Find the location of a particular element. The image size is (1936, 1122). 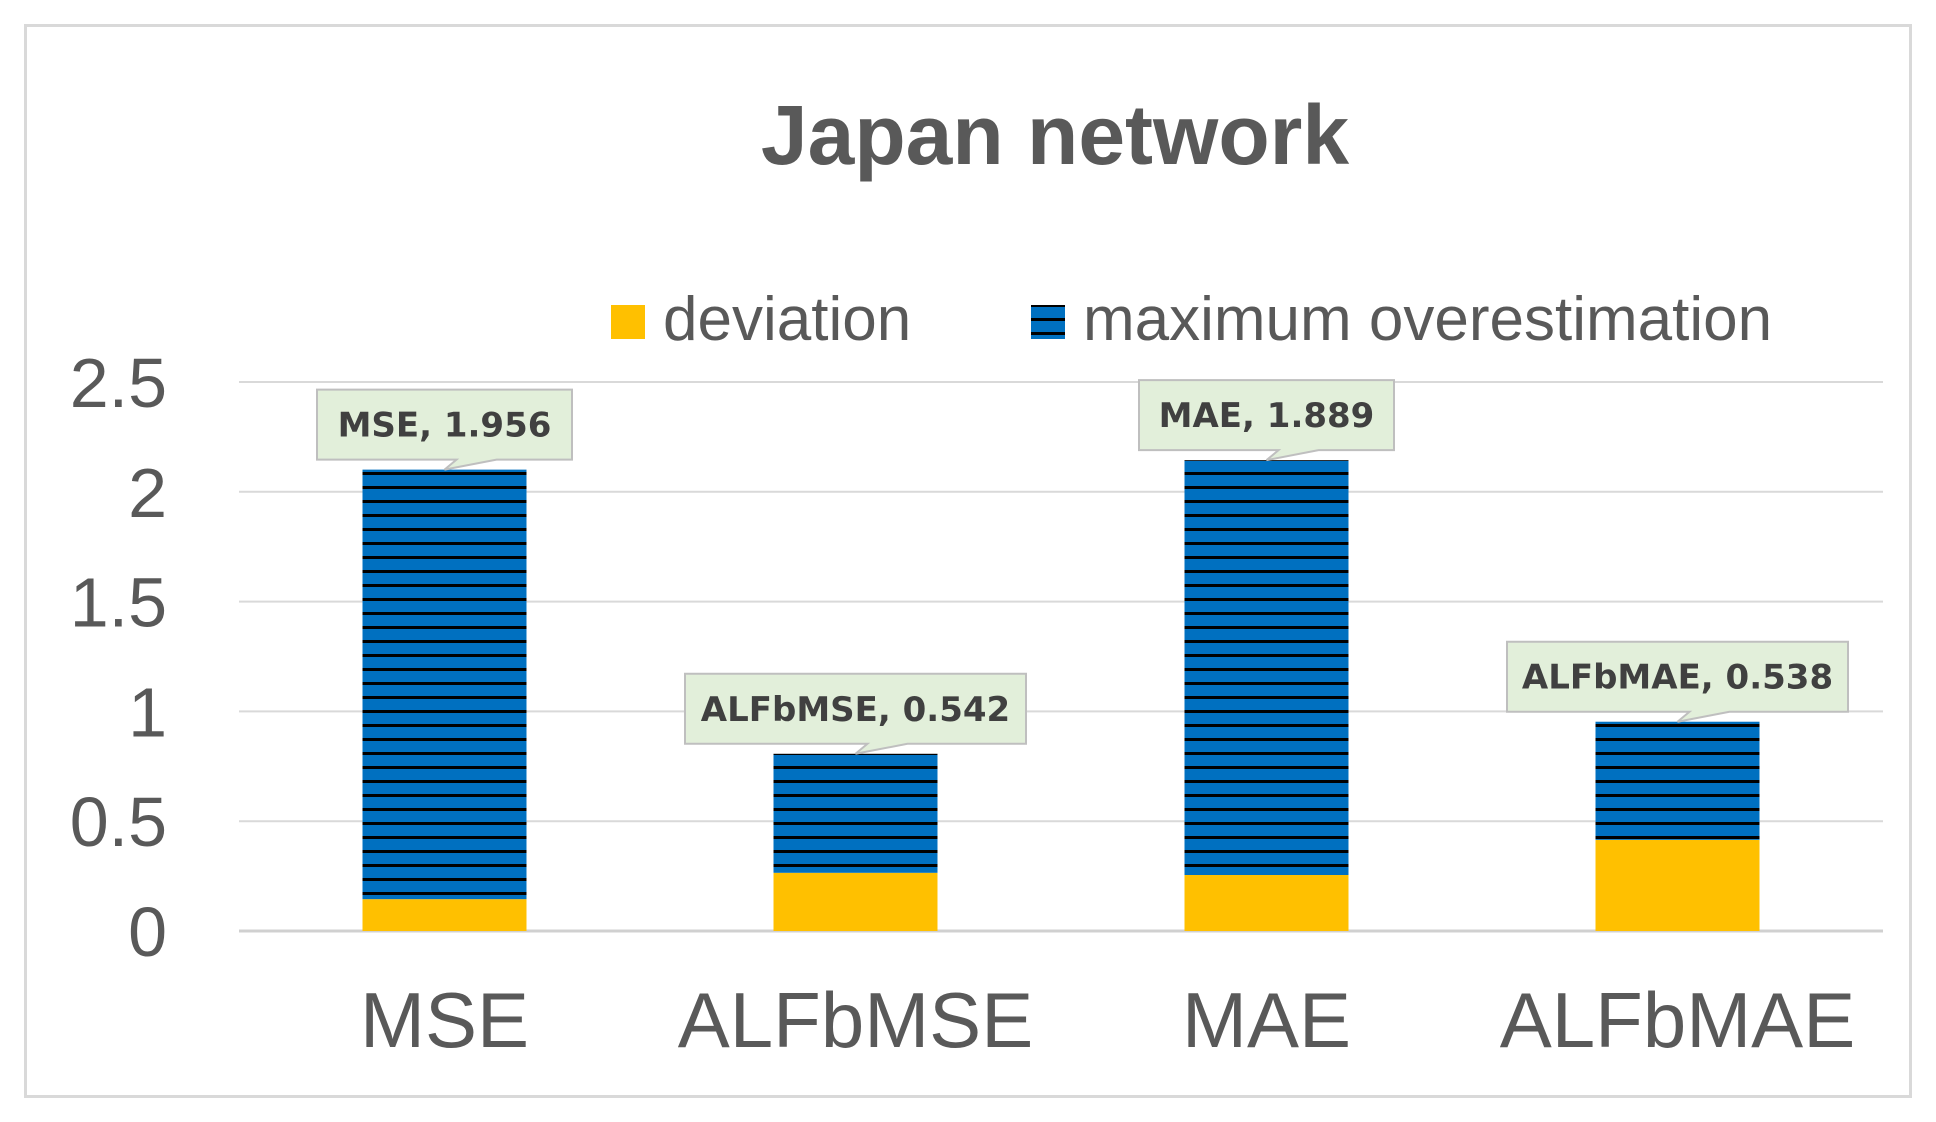

legend-swatch-maximum-overestimation is located at coordinates (1048, 322).